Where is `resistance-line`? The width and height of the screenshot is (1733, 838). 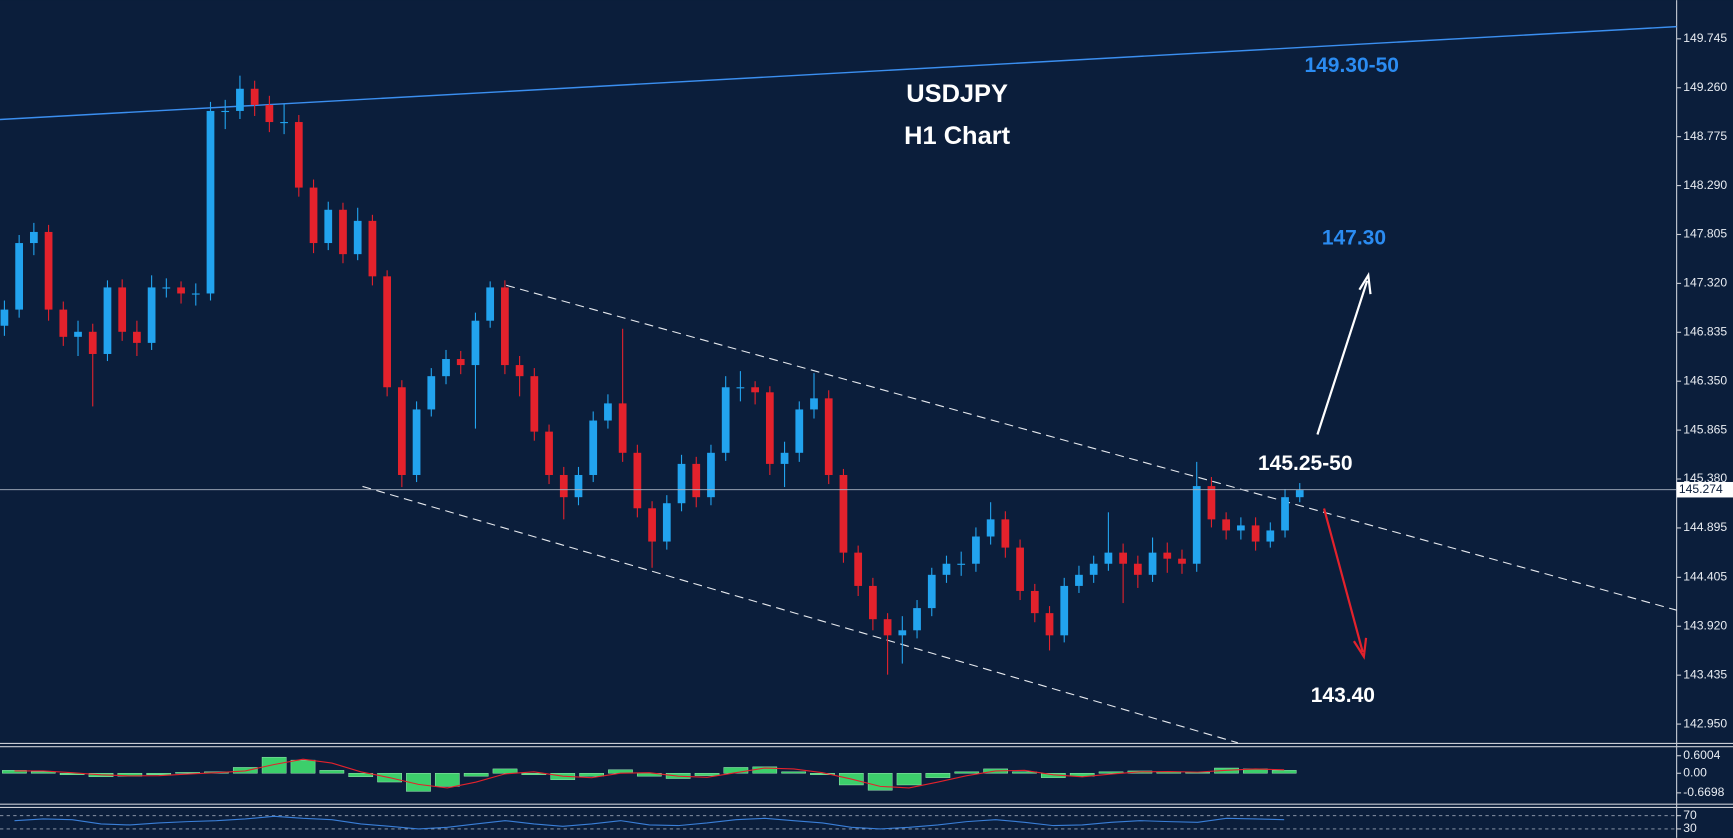 resistance-line is located at coordinates (838, 73).